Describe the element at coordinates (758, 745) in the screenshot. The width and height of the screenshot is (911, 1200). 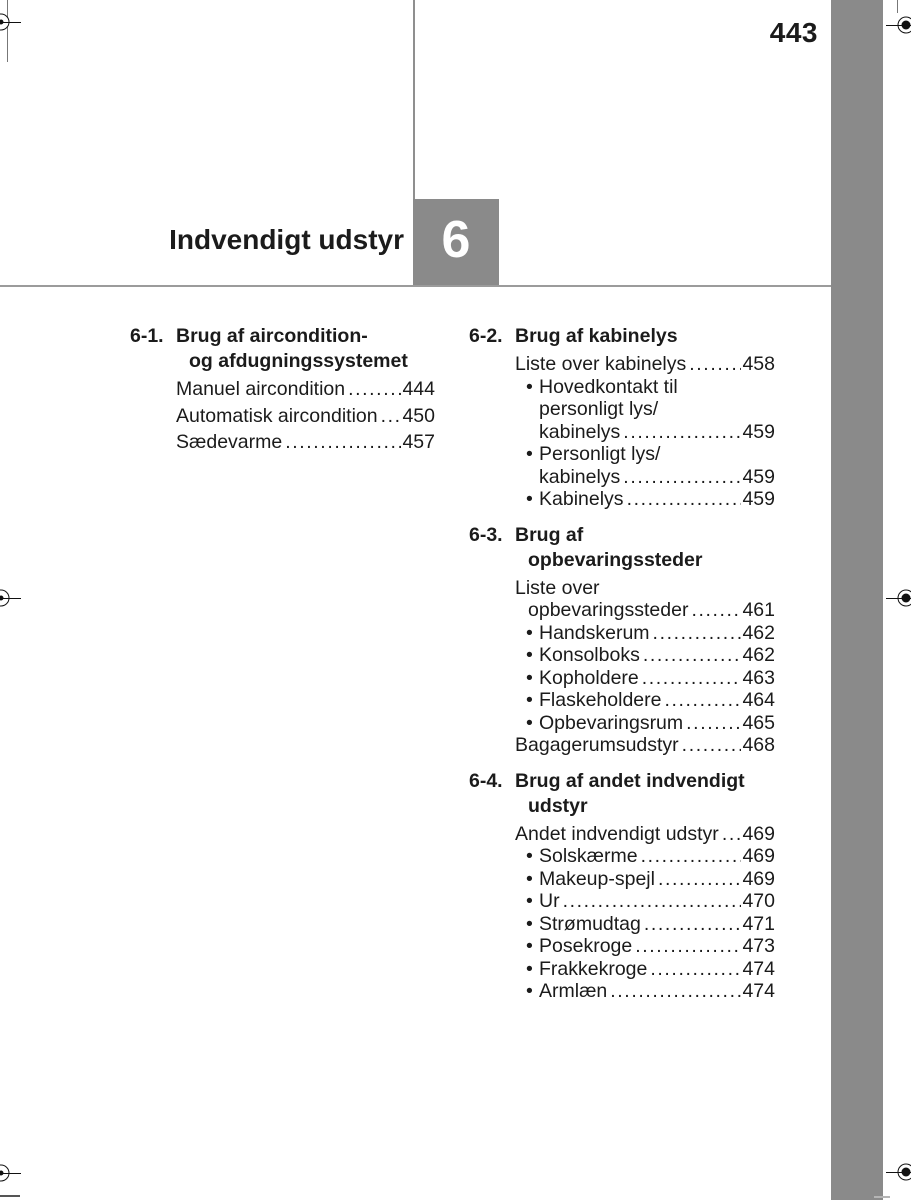
I see `toc-entry-page: 468` at that location.